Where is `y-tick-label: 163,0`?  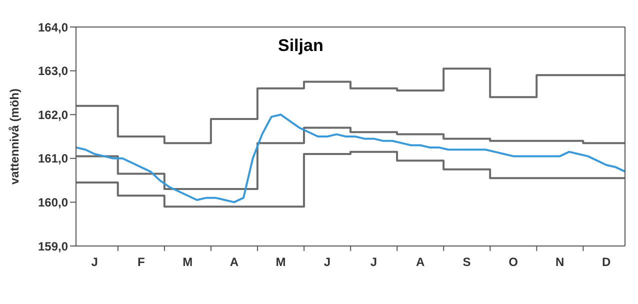
y-tick-label: 163,0 is located at coordinates (53, 71).